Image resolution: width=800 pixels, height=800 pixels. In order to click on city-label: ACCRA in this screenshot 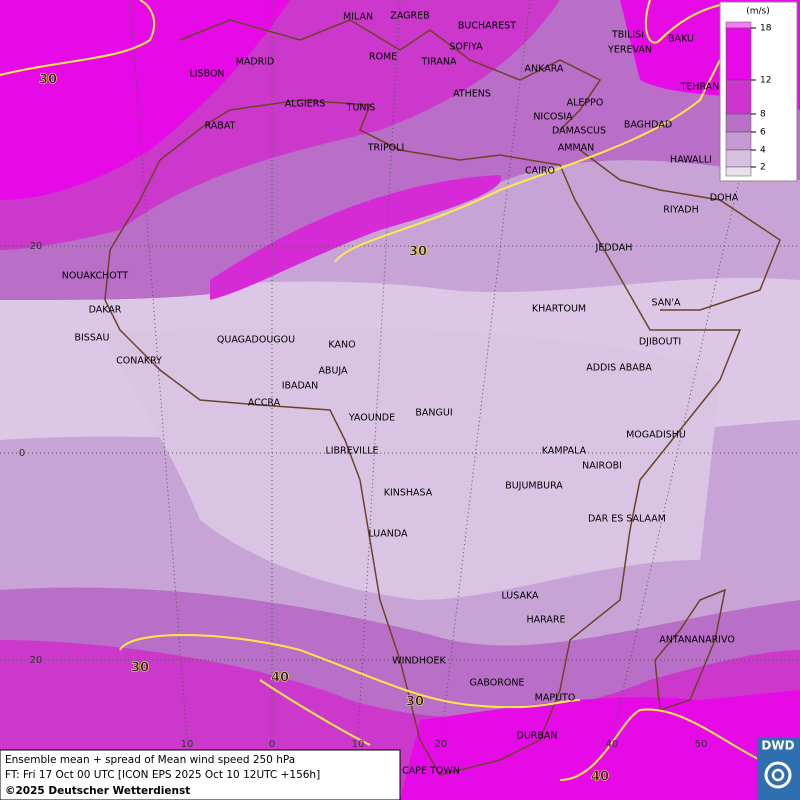, I will do `click(264, 403)`.